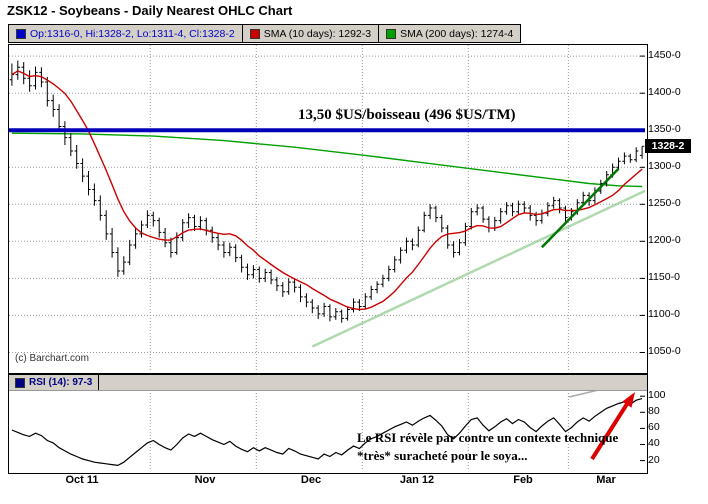 This screenshot has height=504, width=708. Describe the element at coordinates (61, 382) in the screenshot. I see `rsi-label: RSI (14): 97-3` at that location.